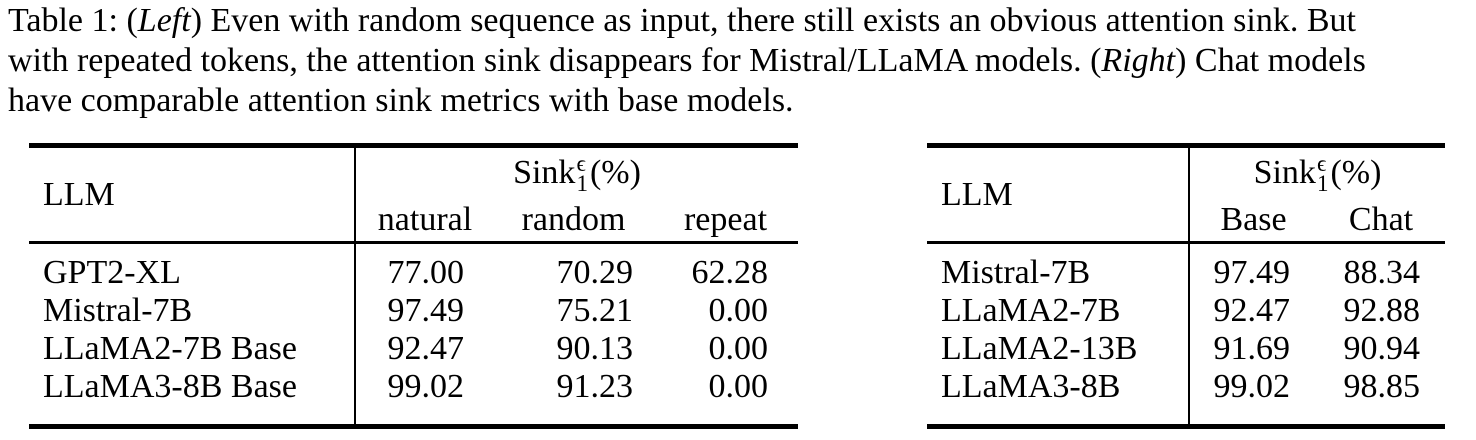 The image size is (1476, 440). What do you see at coordinates (425, 219) in the screenshot?
I see `col-header-natural: natural` at bounding box center [425, 219].